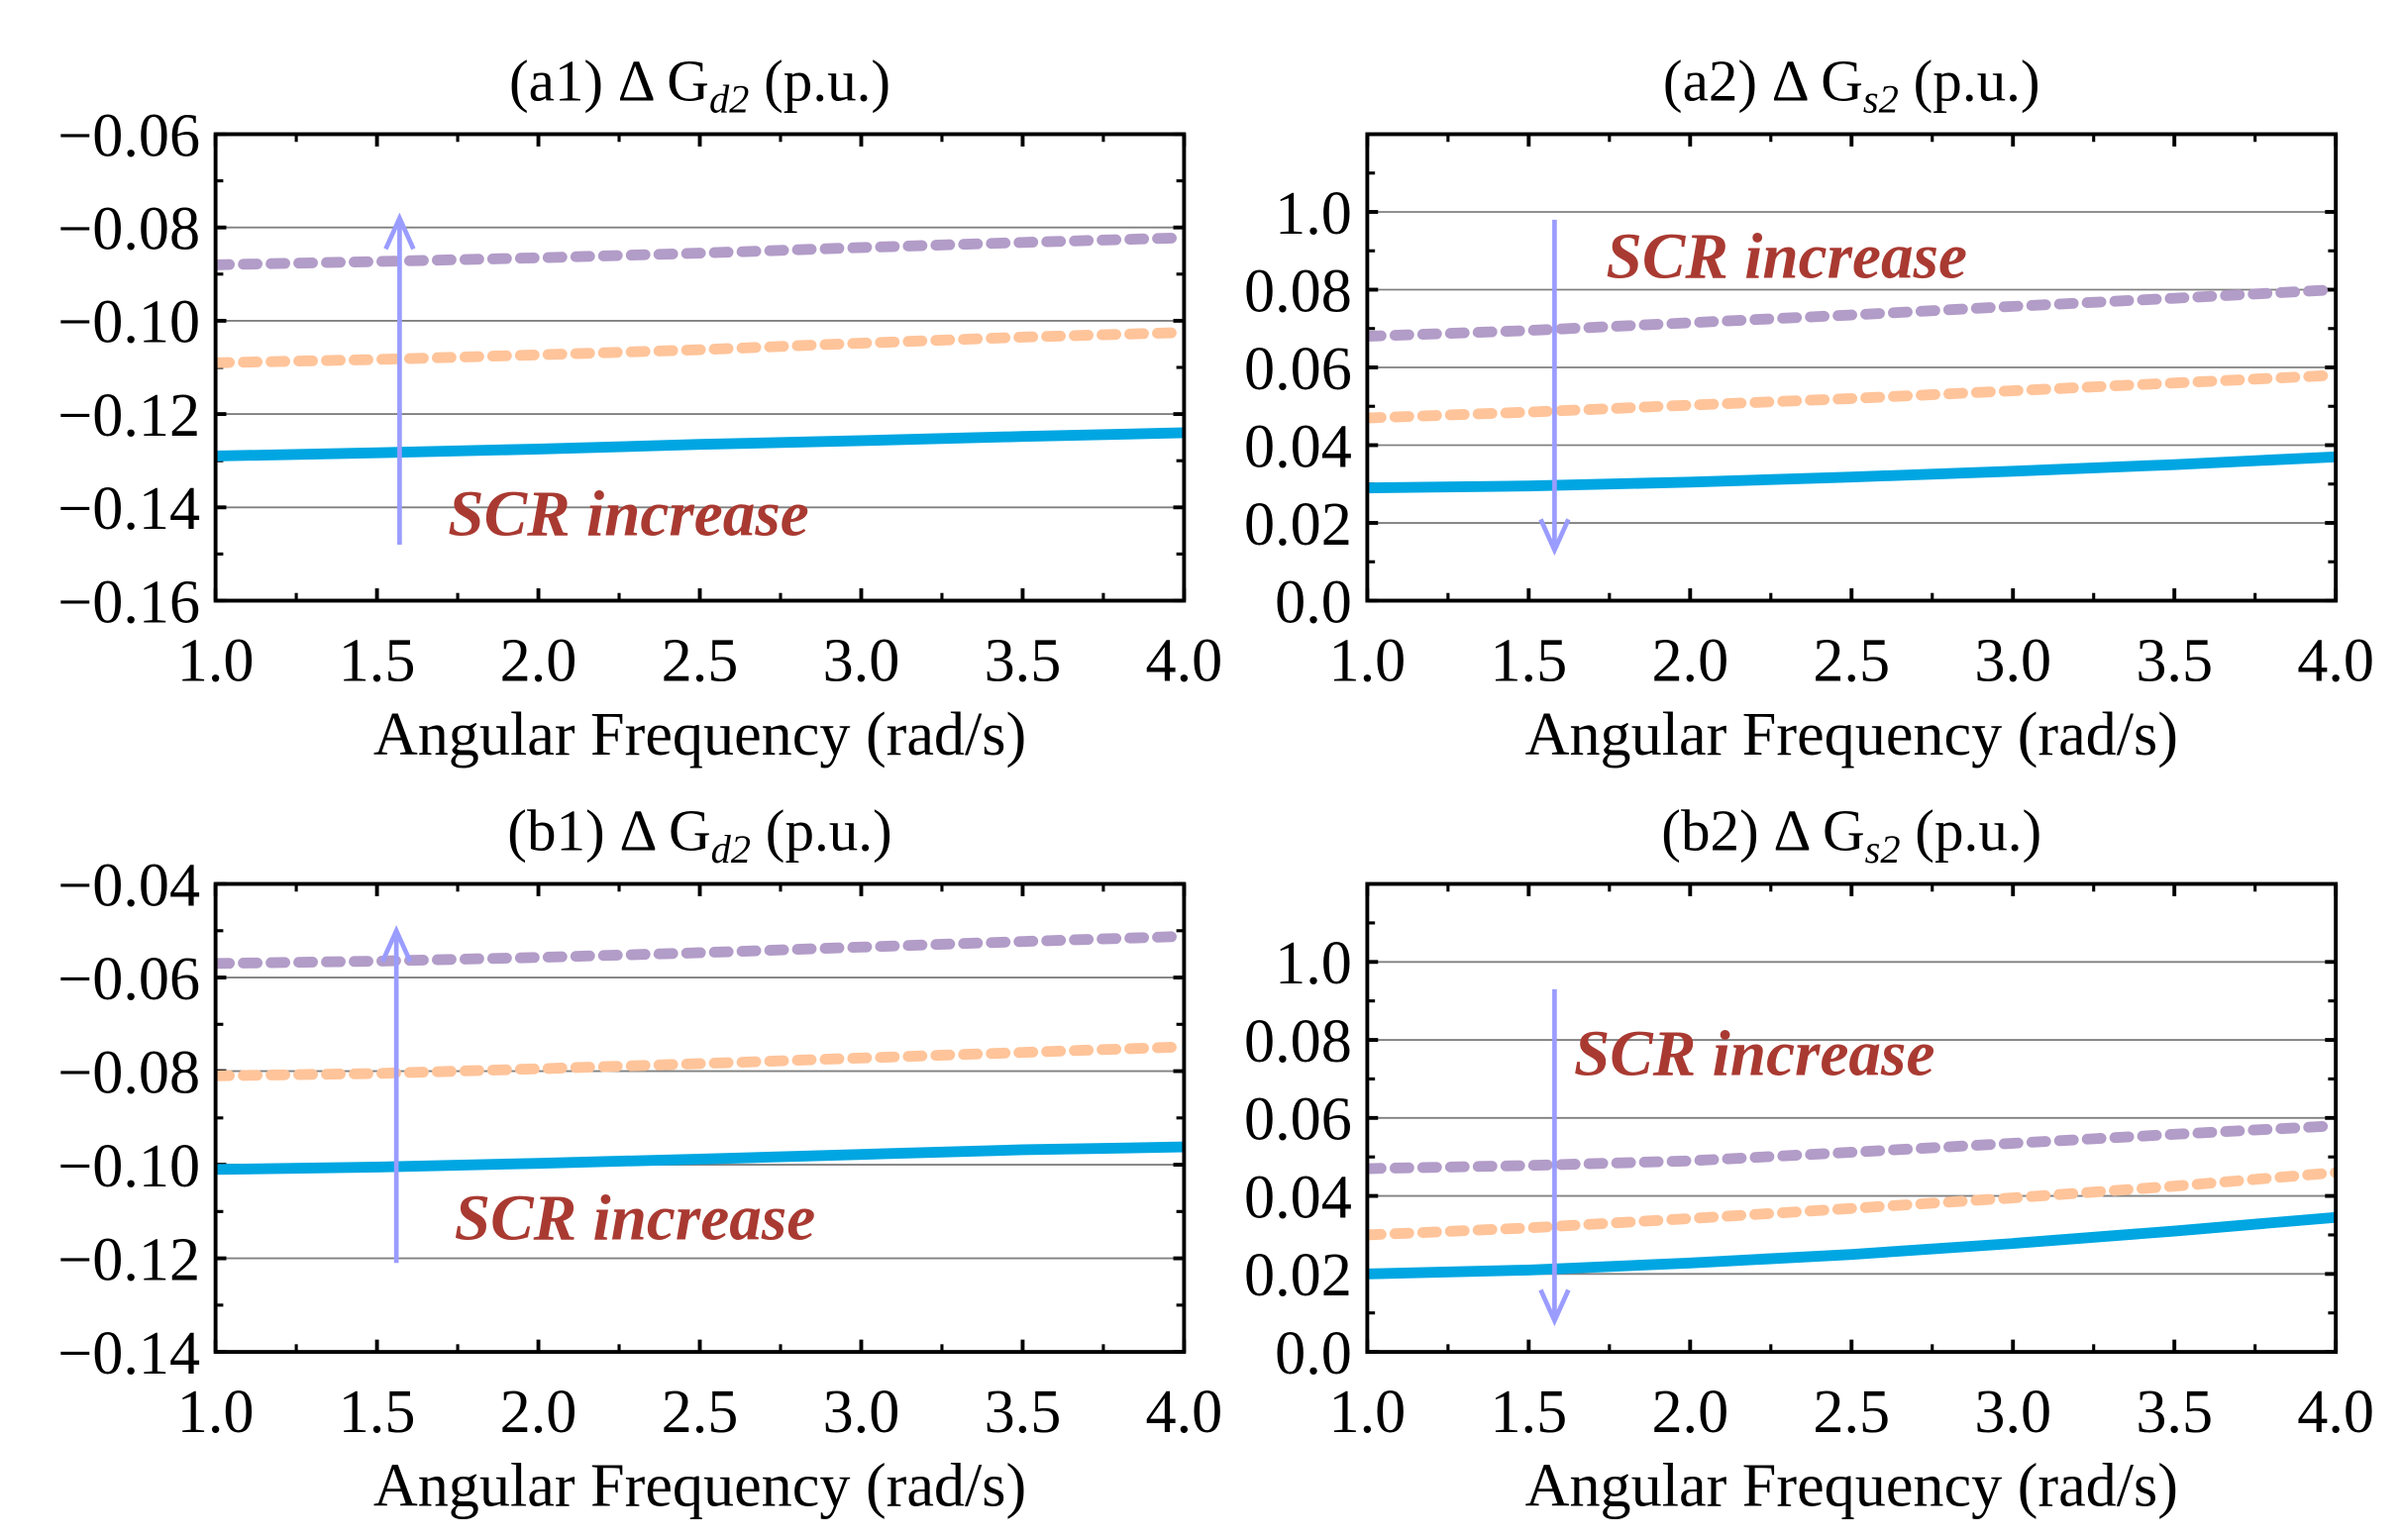  Describe the element at coordinates (1298, 1197) in the screenshot. I see `y-tick-label: 0.04` at that location.